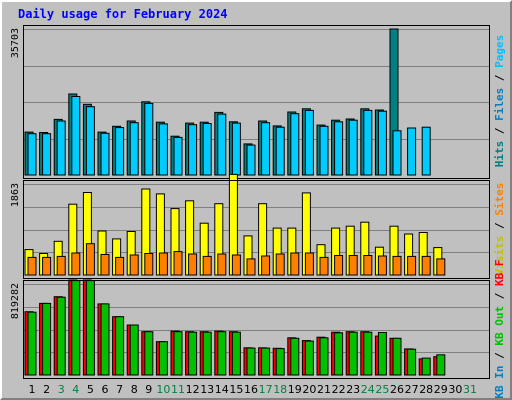 The height and width of the screenshot is (400, 512). Describe the element at coordinates (15, 195) in the screenshot. I see `y-max-label-middle: 1863` at that location.